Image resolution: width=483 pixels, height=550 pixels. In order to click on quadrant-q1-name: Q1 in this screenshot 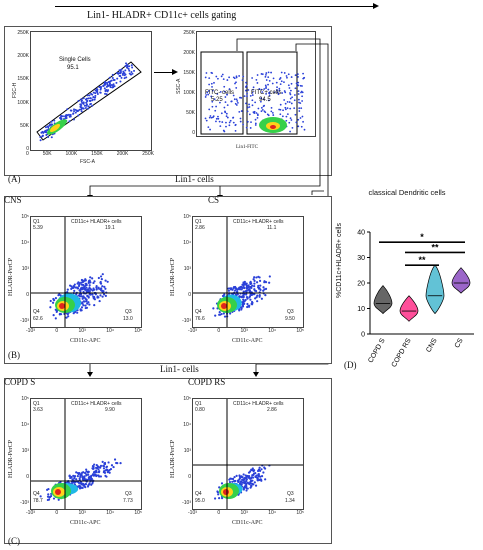, I will do `click(36, 404)`.